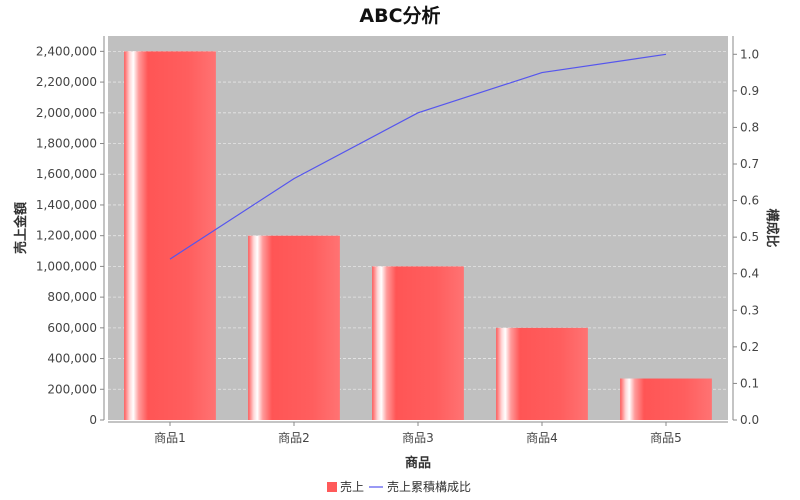 The image size is (800, 500). What do you see at coordinates (749, 127) in the screenshot?
I see `y2-tick-label: 0.8` at bounding box center [749, 127].